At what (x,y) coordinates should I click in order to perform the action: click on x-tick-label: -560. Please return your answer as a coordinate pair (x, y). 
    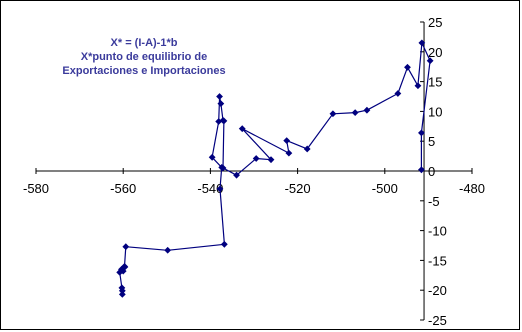
    Looking at the image, I should click on (123, 188).